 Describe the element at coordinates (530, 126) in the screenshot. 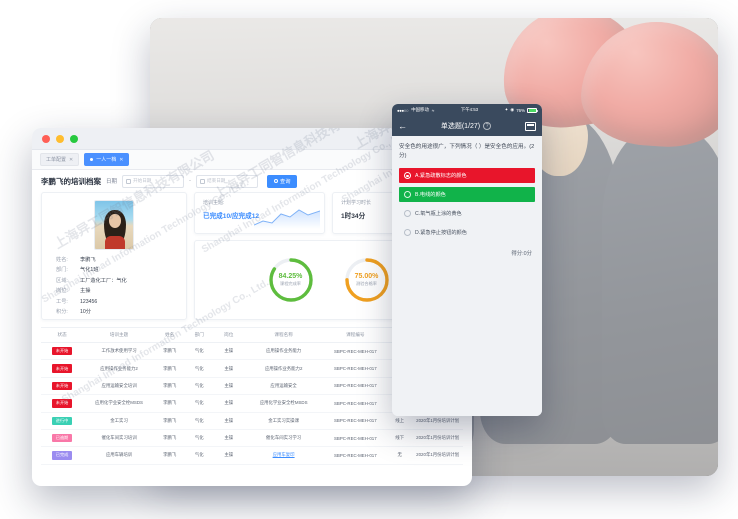

I see `answer-card-icon` at that location.